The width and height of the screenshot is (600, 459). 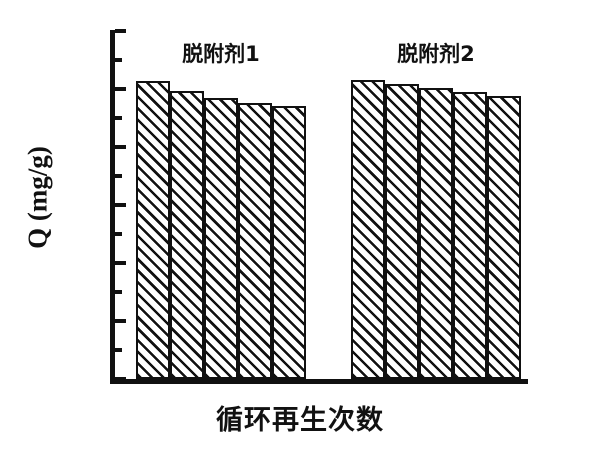 I want to click on group-label-1: 脱附剂1, so click(x=221, y=54).